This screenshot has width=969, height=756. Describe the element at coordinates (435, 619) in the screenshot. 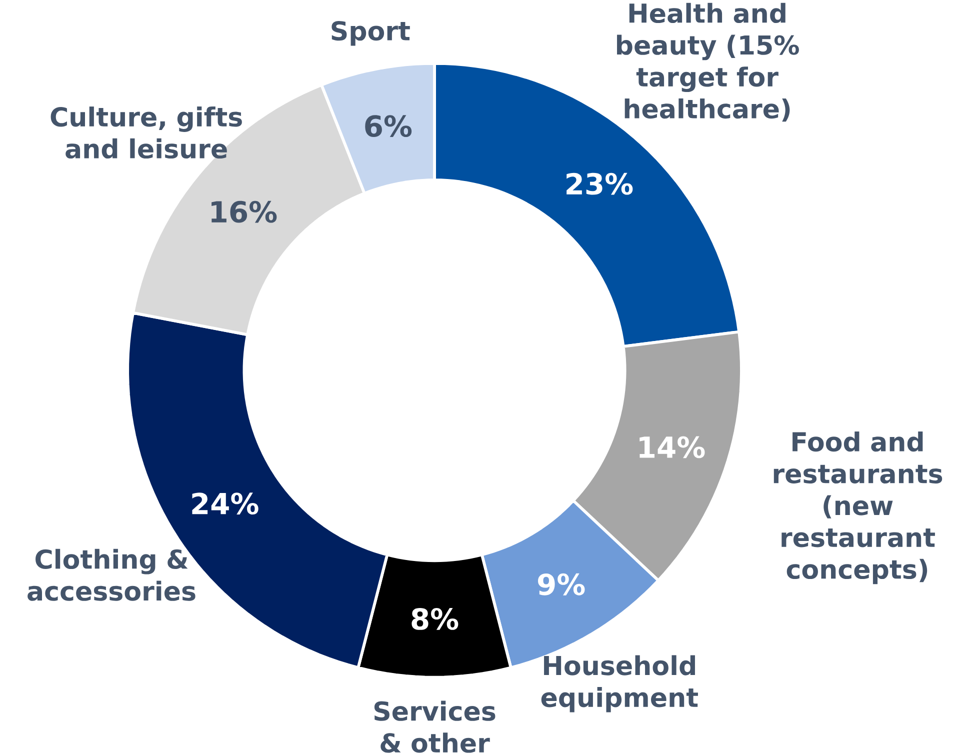

I see `data-label: 8%` at that location.